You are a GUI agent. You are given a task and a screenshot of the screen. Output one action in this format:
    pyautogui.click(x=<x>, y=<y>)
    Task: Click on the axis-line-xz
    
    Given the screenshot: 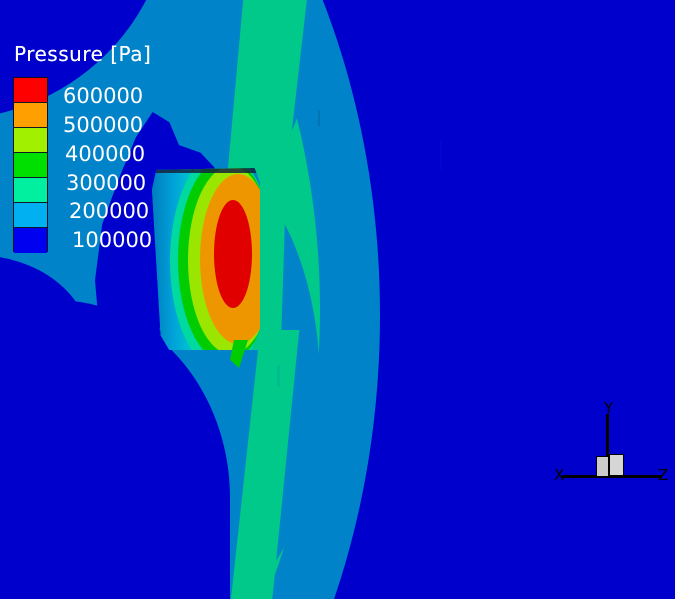 What is the action you would take?
    pyautogui.click(x=612, y=476)
    